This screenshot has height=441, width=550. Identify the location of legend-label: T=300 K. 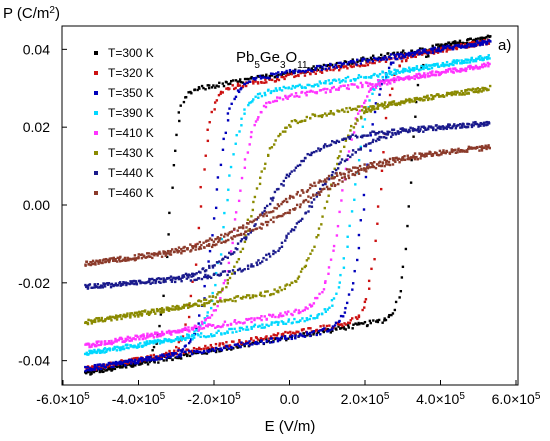
(131, 53).